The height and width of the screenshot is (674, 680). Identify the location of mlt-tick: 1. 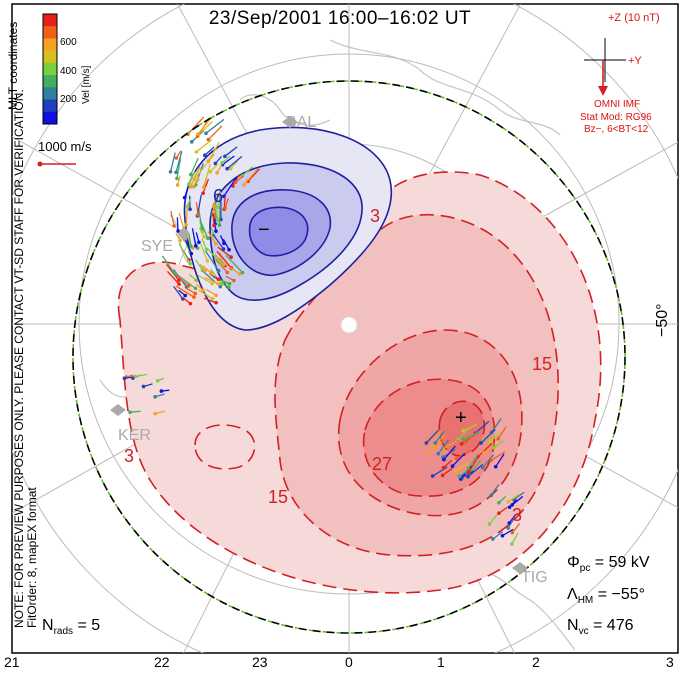
(441, 662).